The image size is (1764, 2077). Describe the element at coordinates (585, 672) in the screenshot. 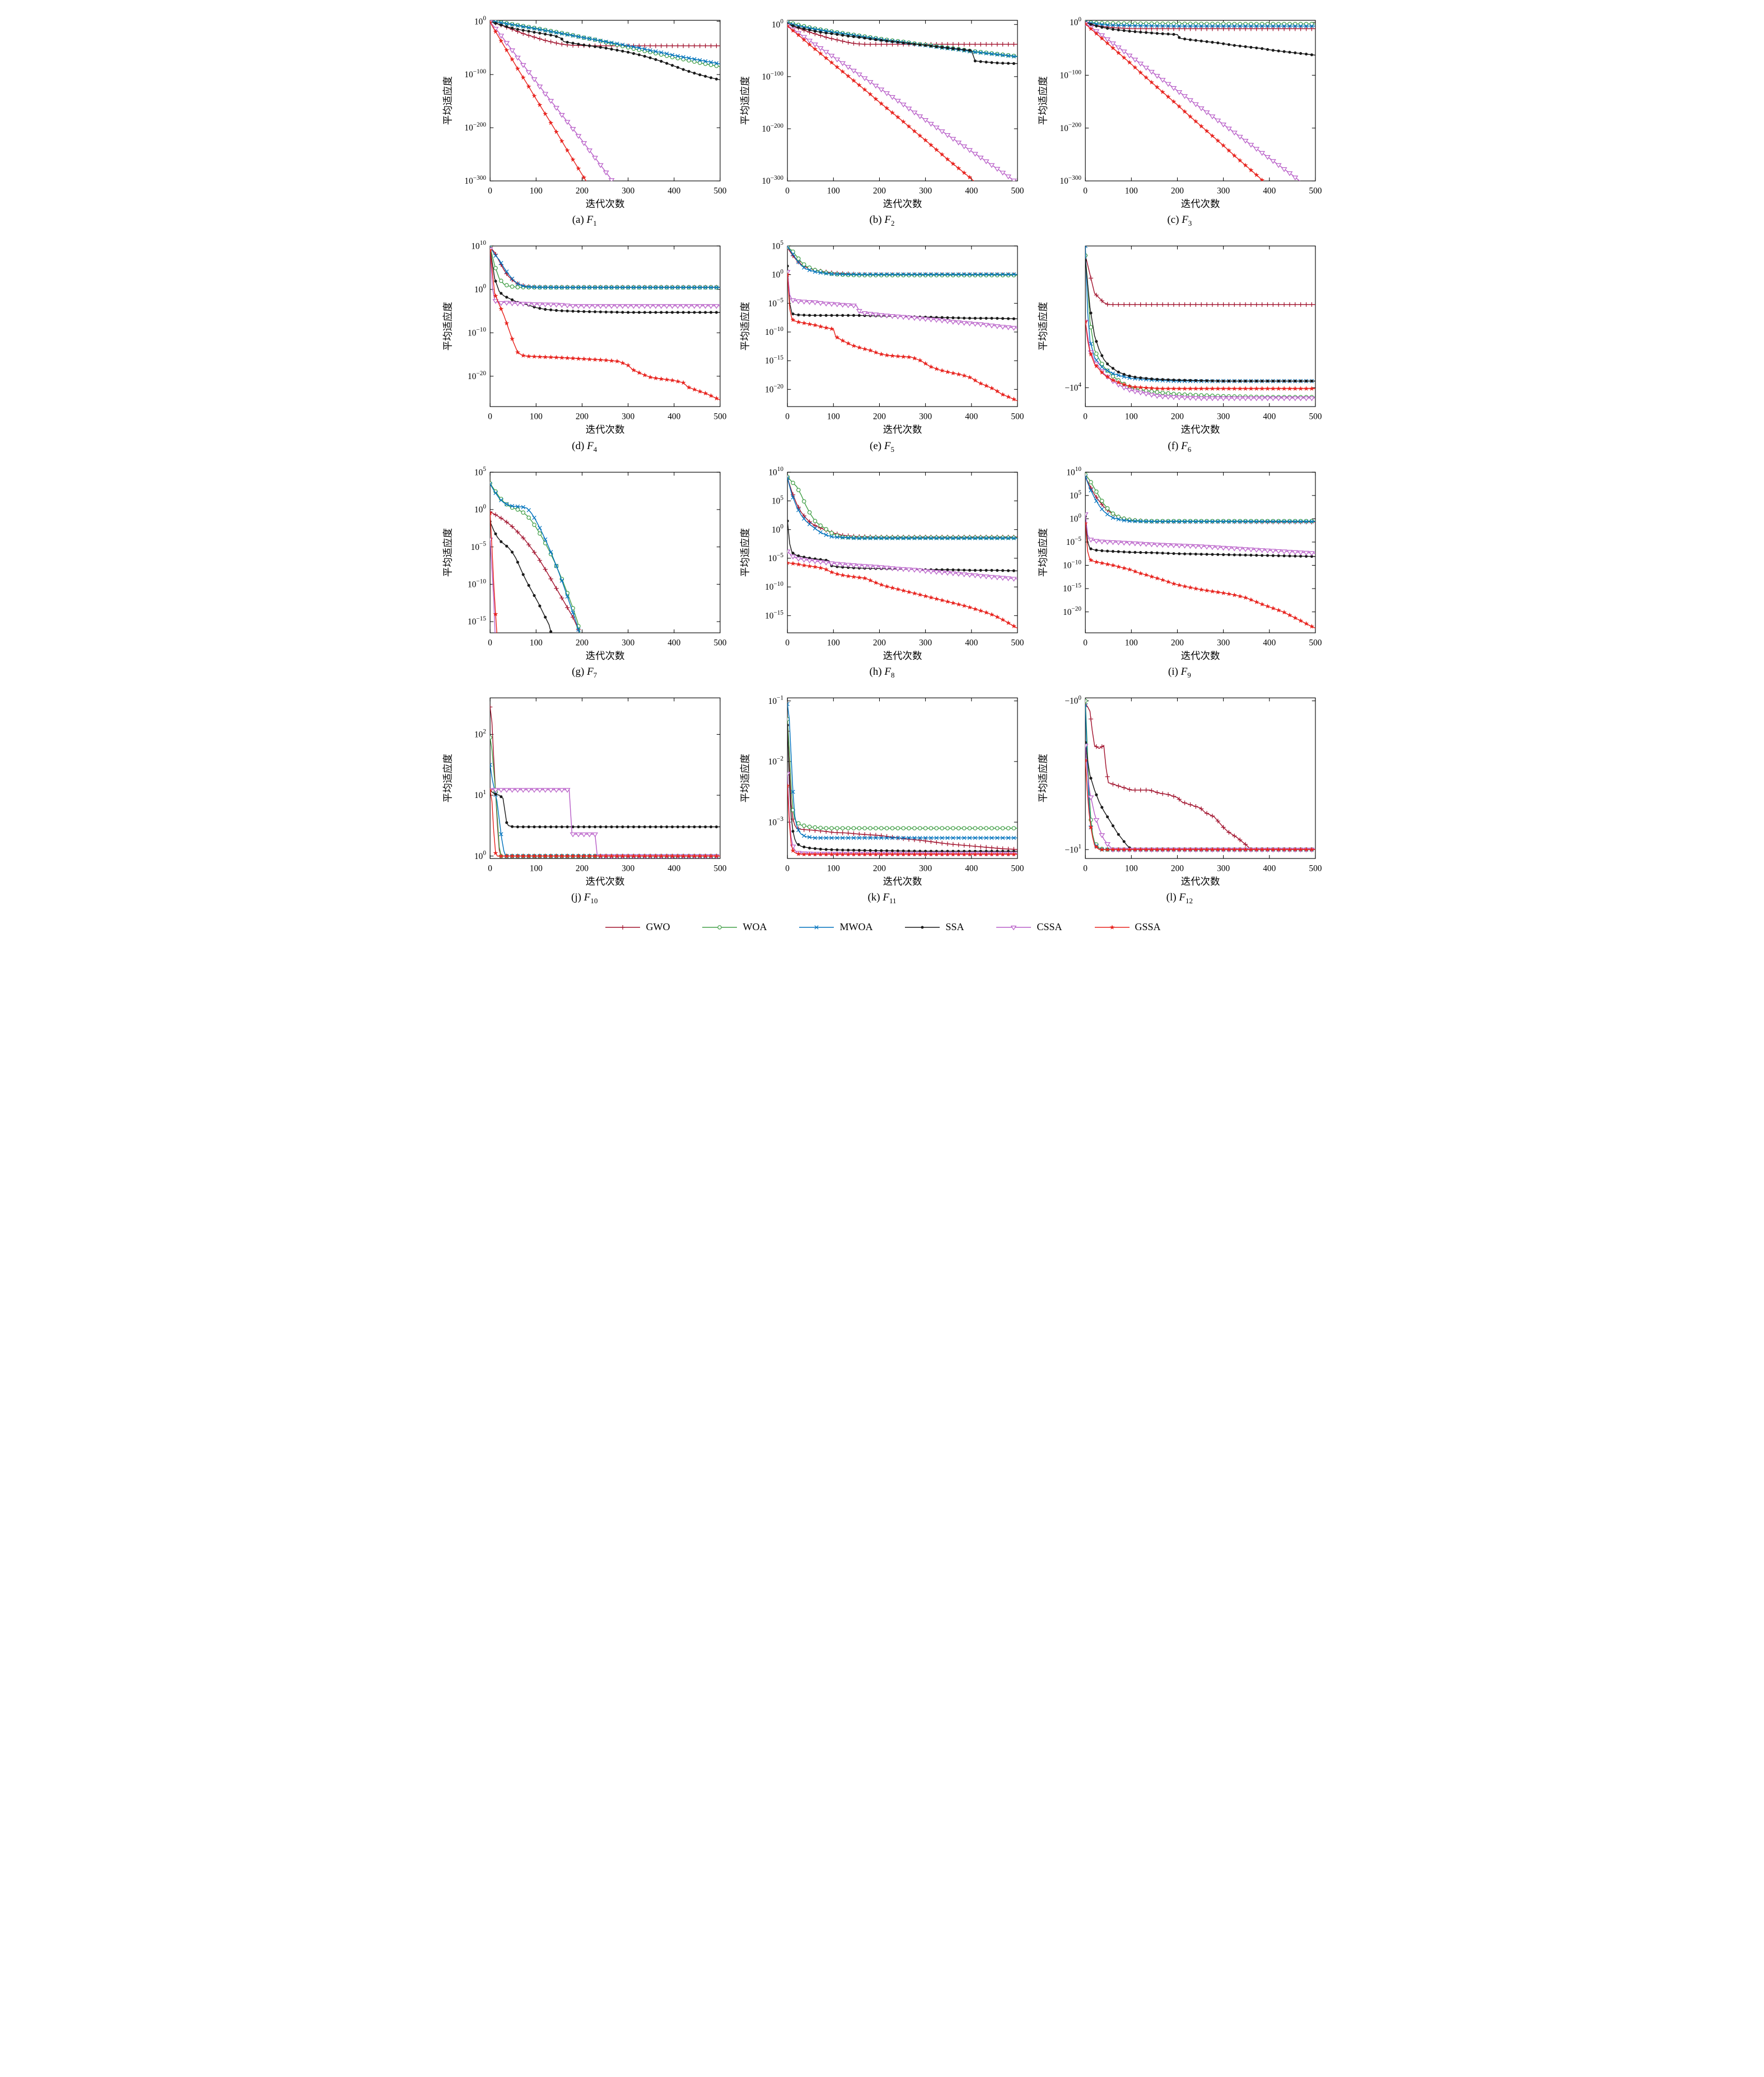

I see `caption-f7: (g) F7` at that location.